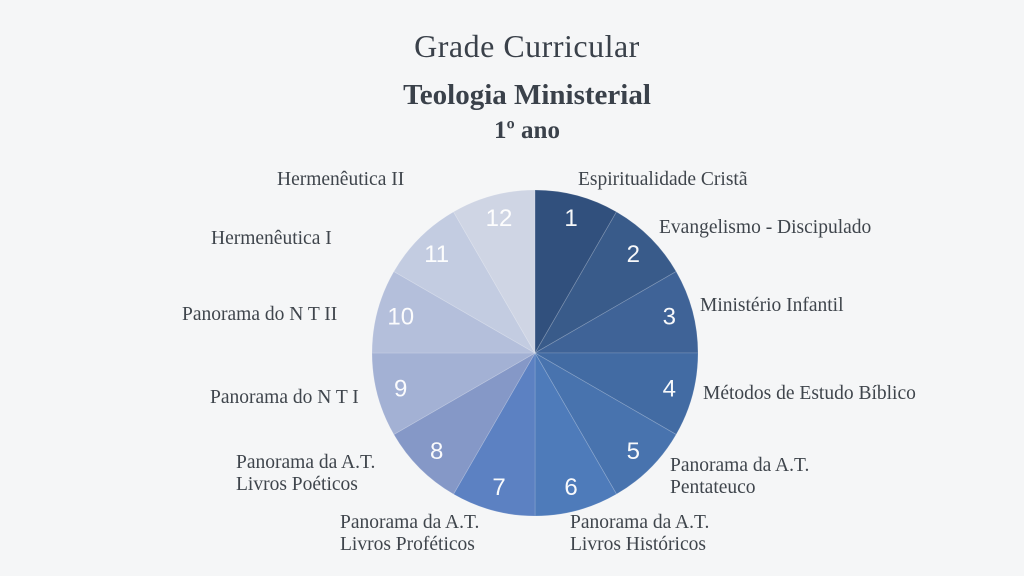 The width and height of the screenshot is (1024, 576). I want to click on page-year: 1º ano, so click(527, 130).